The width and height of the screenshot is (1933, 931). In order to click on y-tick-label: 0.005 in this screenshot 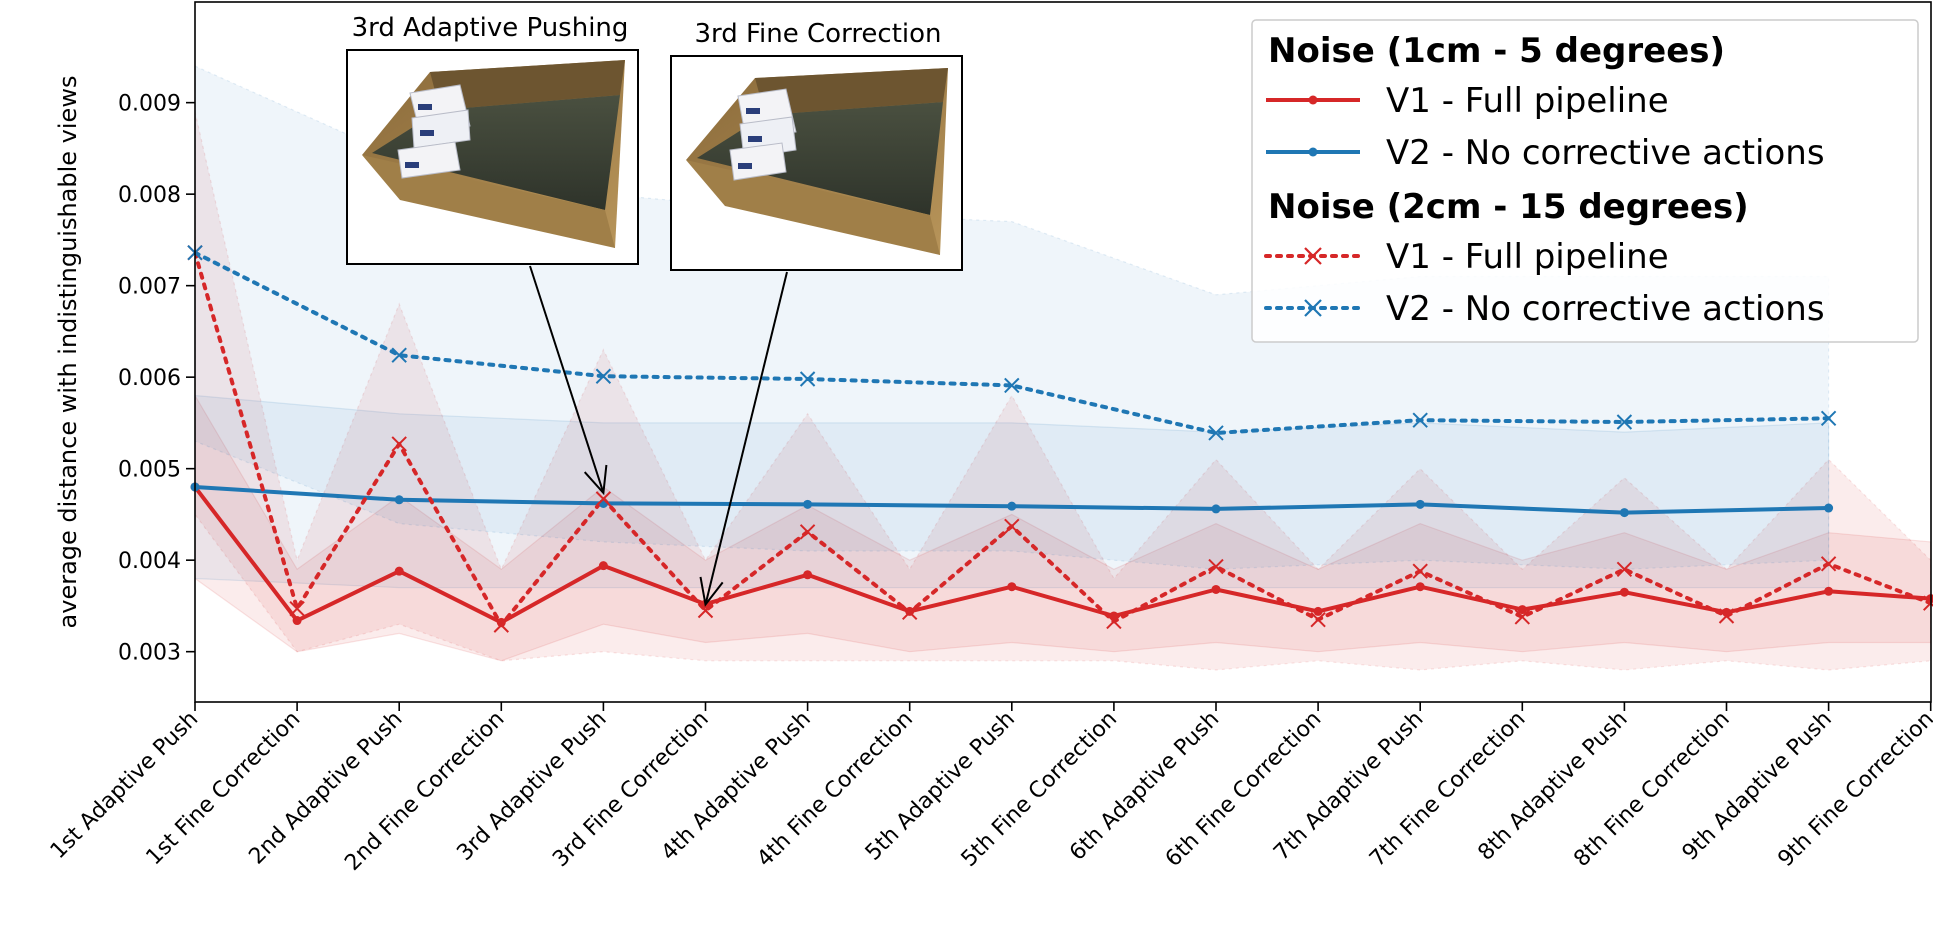, I will do `click(149, 470)`.